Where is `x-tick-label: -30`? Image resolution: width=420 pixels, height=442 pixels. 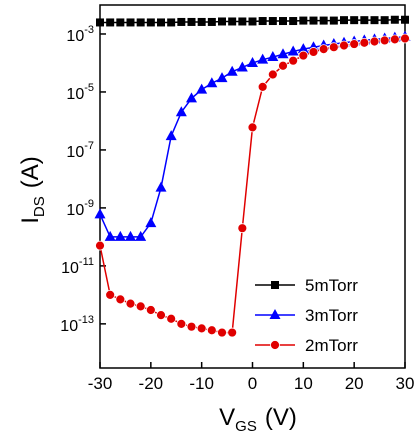 x-tick-label: -30 is located at coordinates (100, 383).